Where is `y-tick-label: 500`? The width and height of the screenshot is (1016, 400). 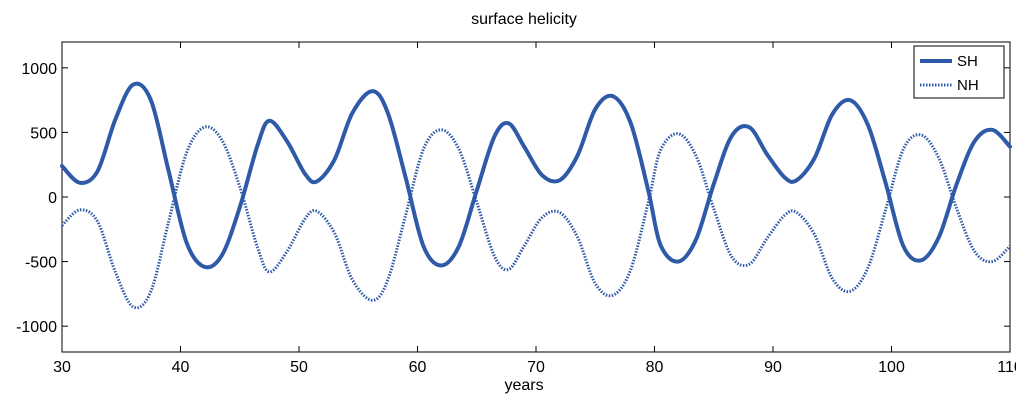 y-tick-label: 500 is located at coordinates (43, 133).